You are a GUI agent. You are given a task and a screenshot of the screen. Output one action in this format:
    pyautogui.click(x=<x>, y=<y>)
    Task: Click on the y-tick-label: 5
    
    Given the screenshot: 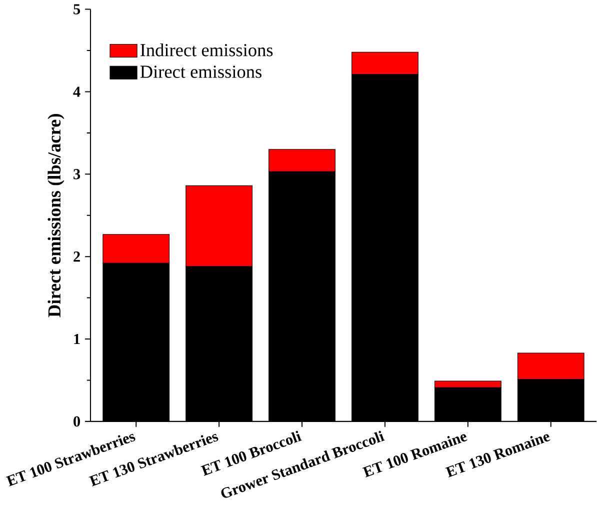 What is the action you would take?
    pyautogui.click(x=77, y=9)
    